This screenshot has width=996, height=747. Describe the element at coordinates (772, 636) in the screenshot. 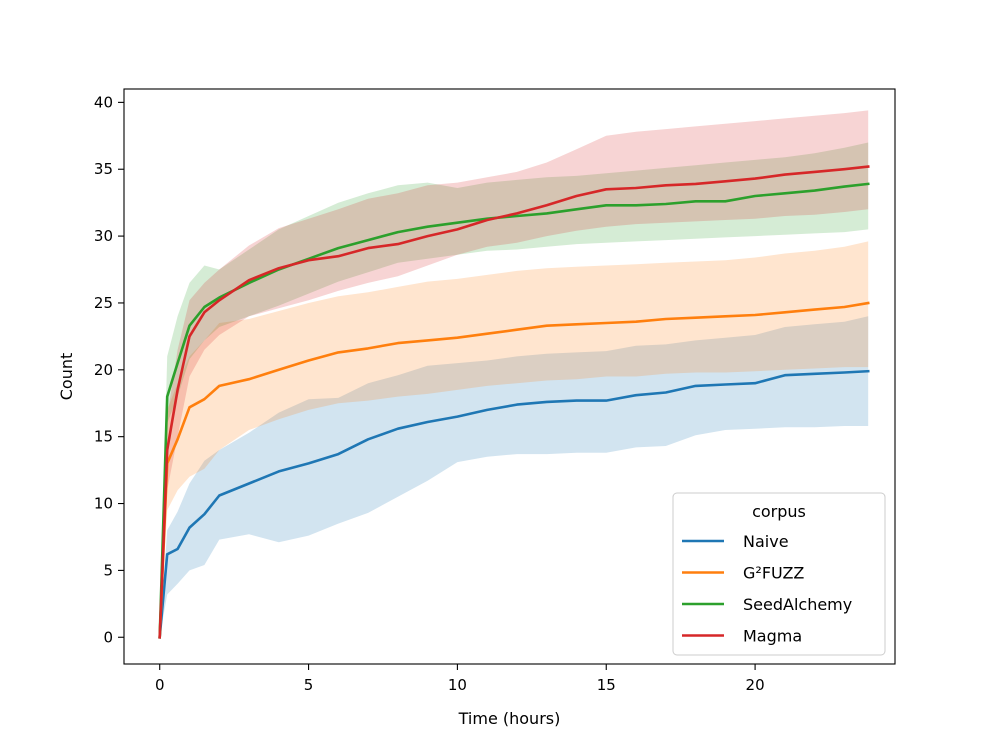

I see `legend-label-magma: Magma` at that location.